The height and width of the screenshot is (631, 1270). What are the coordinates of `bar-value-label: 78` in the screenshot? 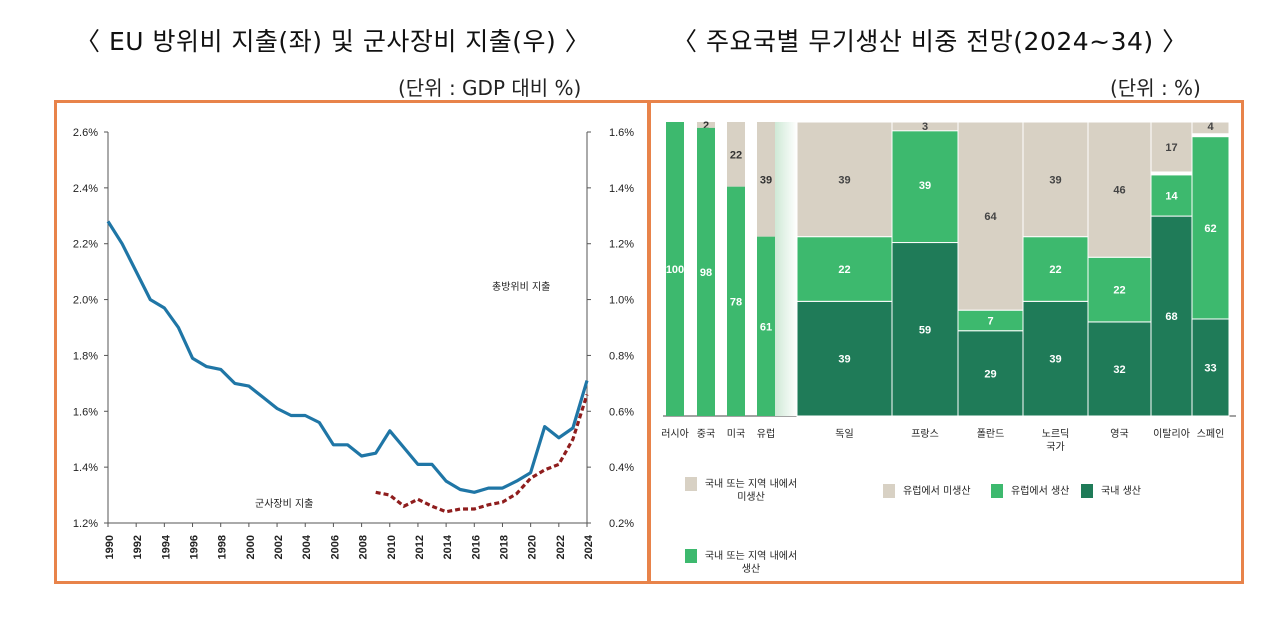 It's located at (736, 302).